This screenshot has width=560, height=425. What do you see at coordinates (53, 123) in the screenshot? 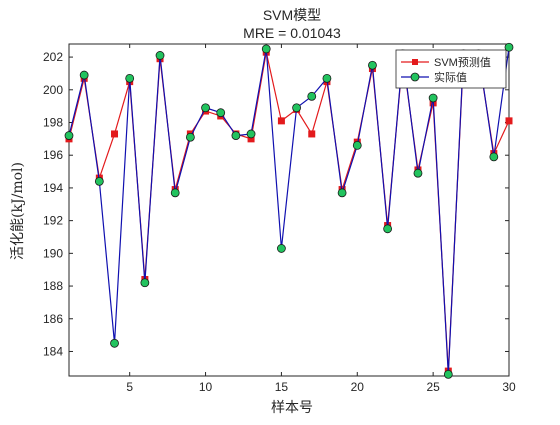
I see `y-tick-label: 198` at bounding box center [53, 123].